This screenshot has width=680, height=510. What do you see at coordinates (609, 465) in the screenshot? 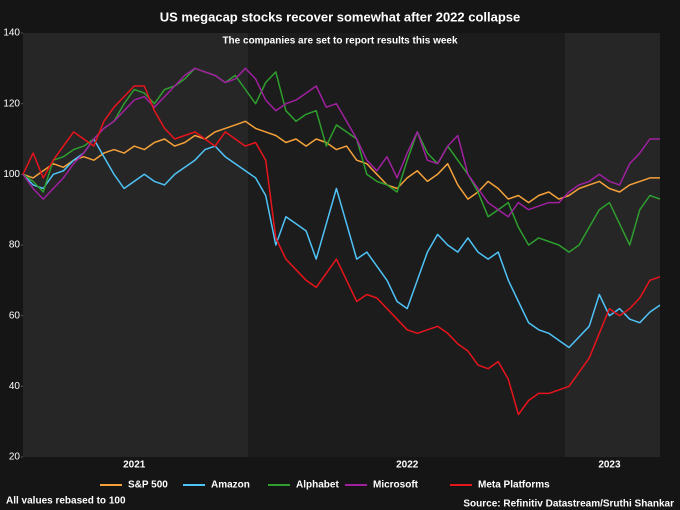
I see `x-tick-label: 2023` at bounding box center [609, 465].